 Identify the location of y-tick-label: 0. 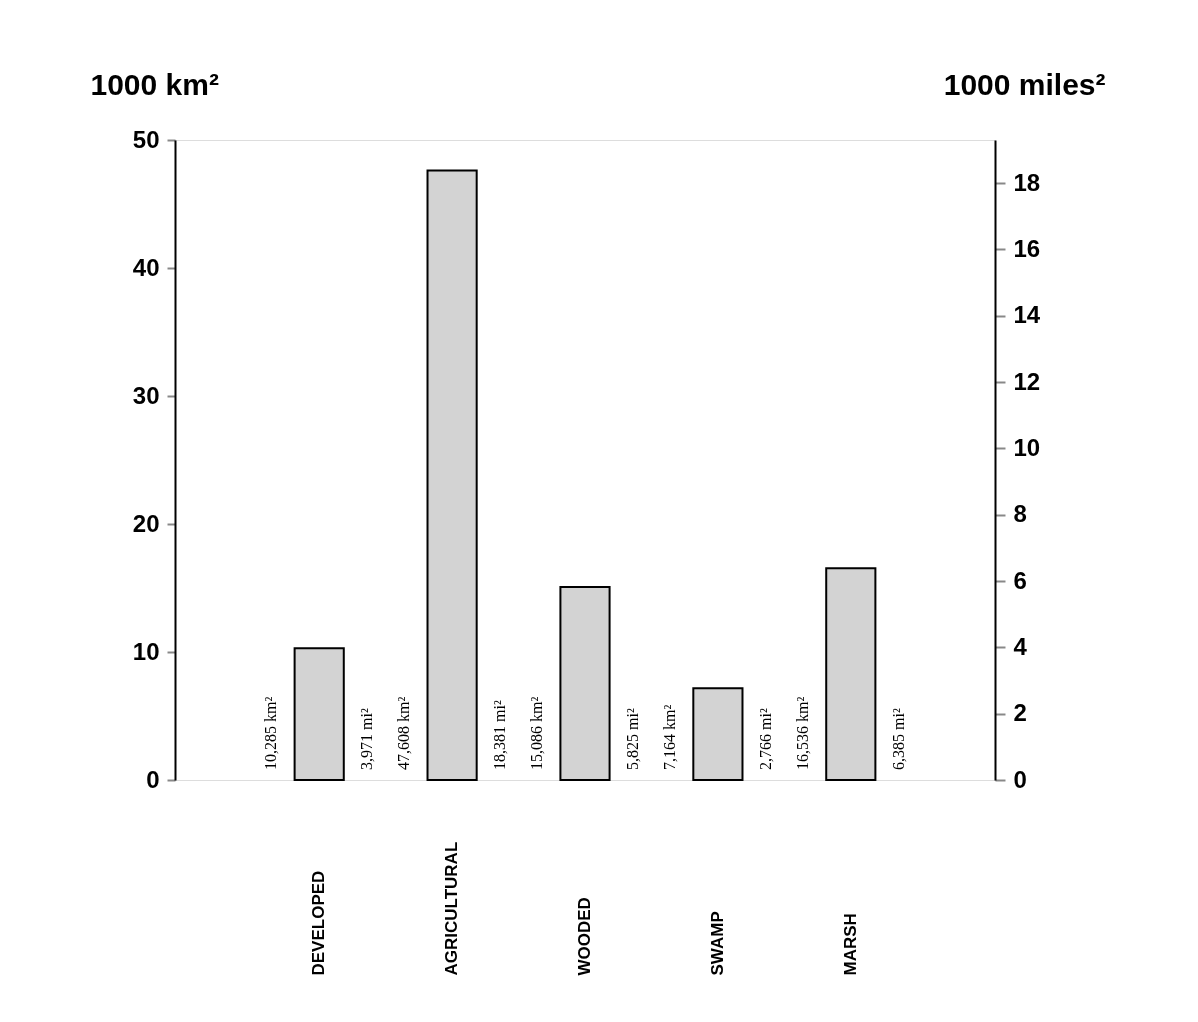
(153, 779).